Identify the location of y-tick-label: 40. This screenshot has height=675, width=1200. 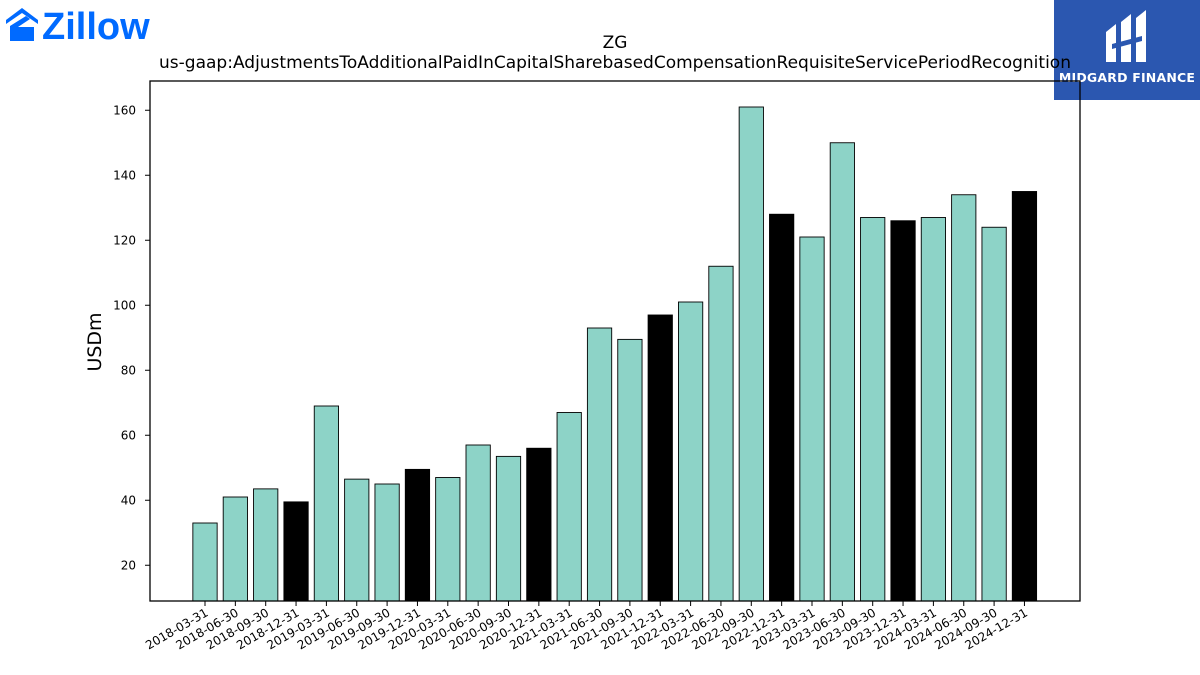
(128, 500).